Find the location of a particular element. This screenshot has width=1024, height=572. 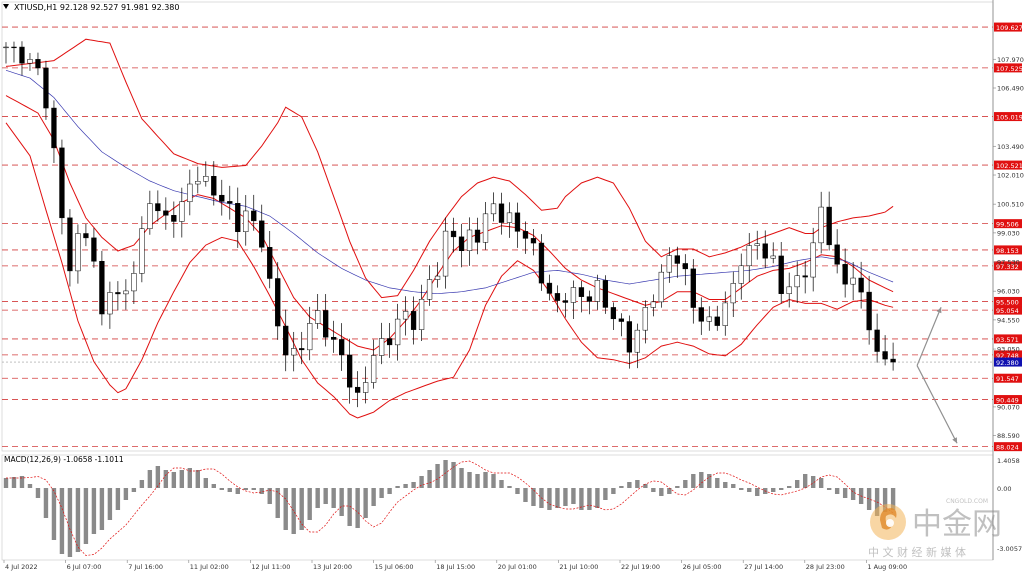

level-price-label: 95.500 is located at coordinates (1007, 302).